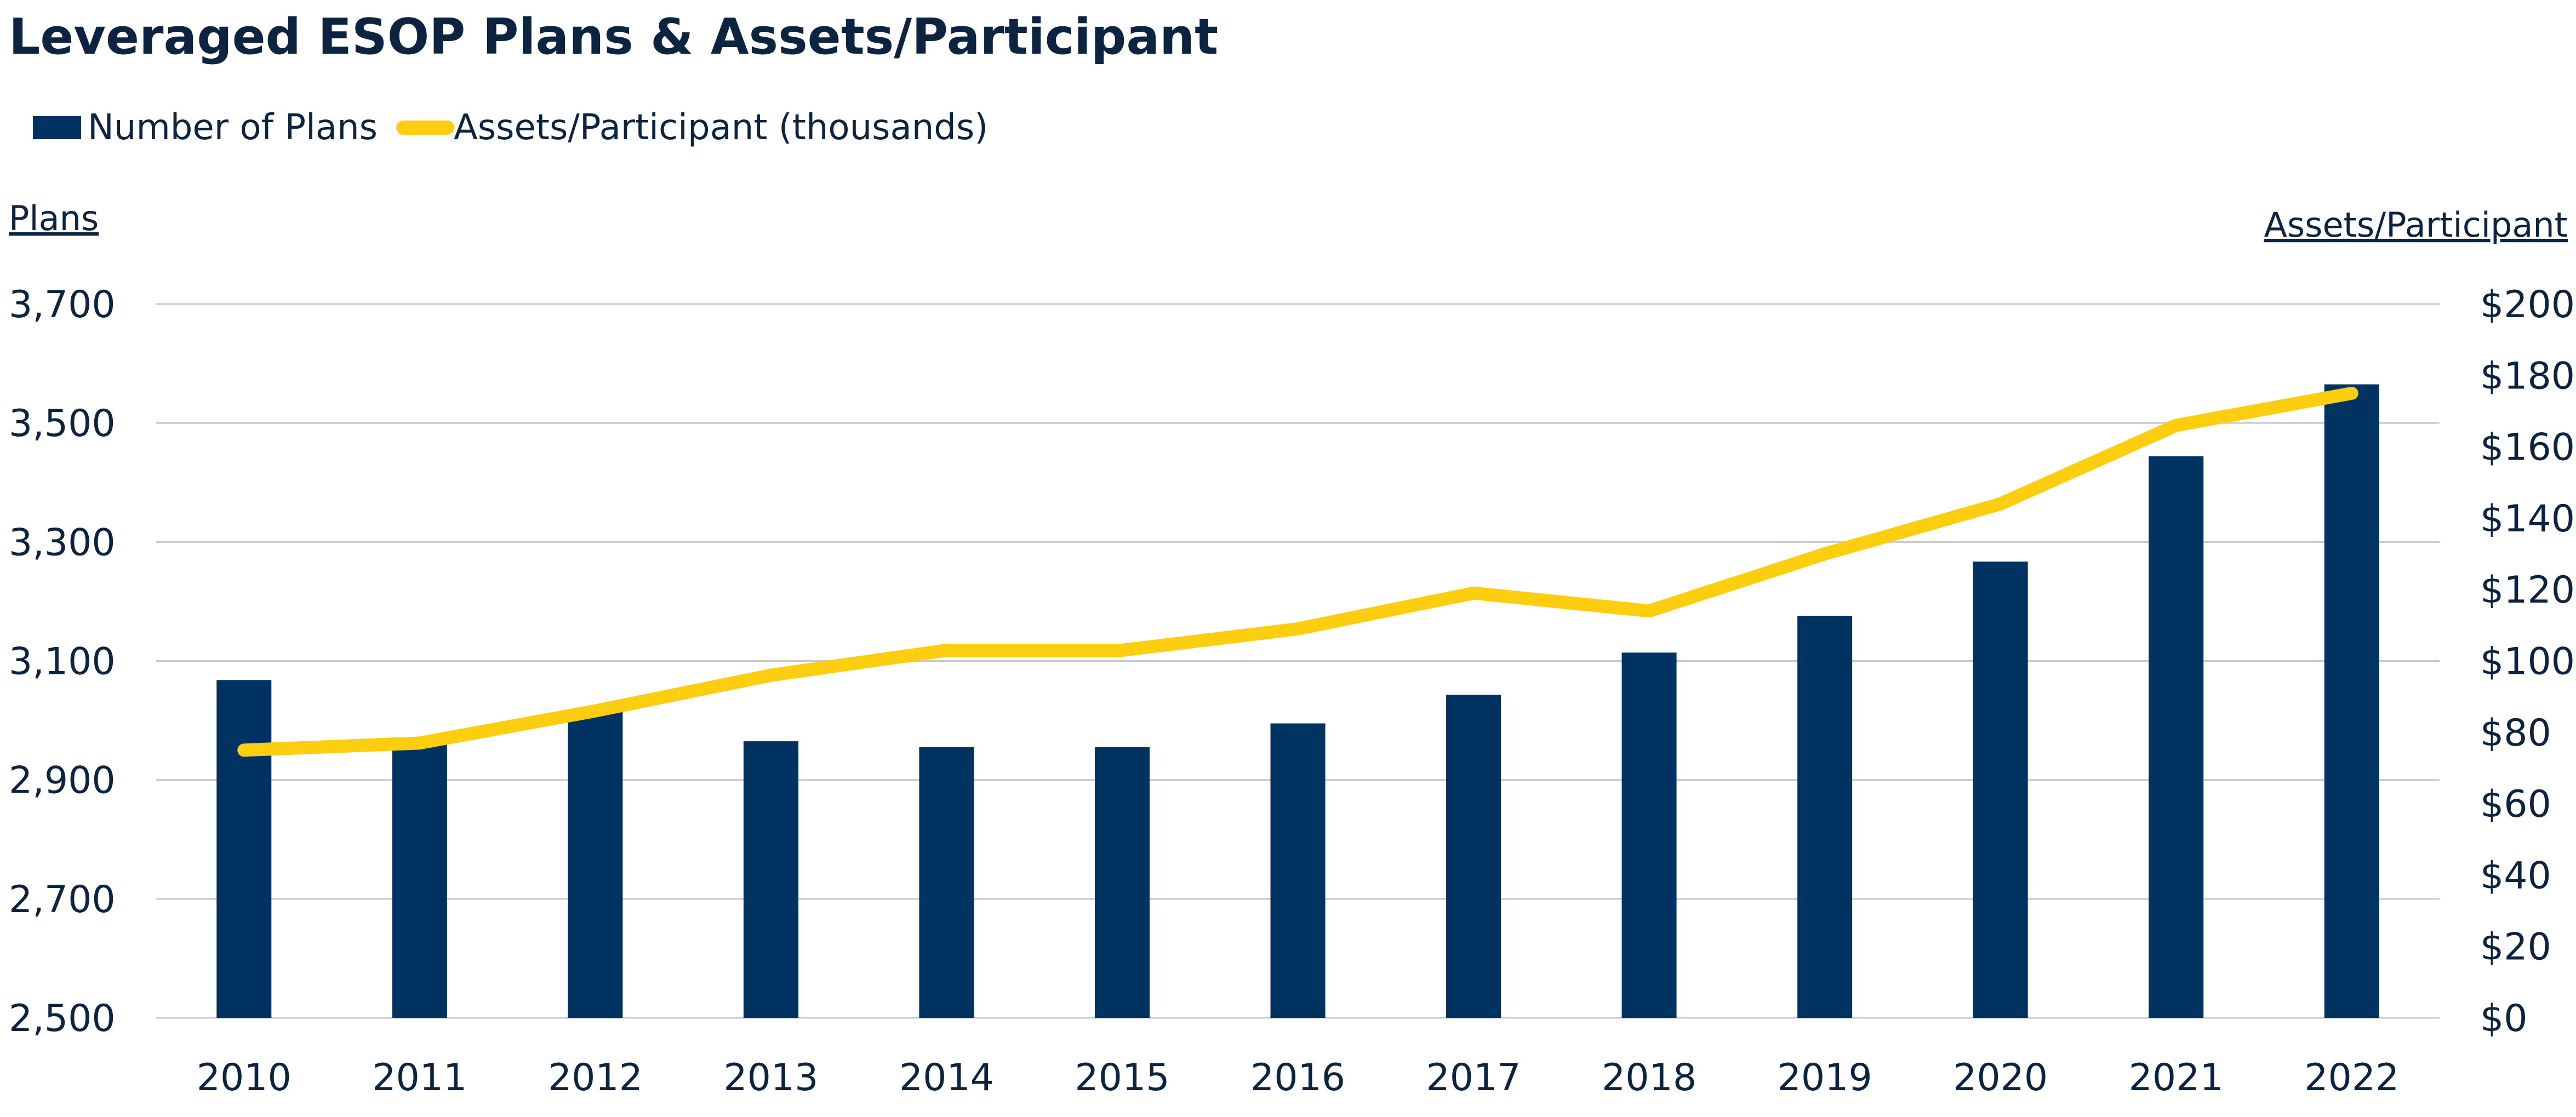  I want to click on legend-swatch-plans, so click(57, 127).